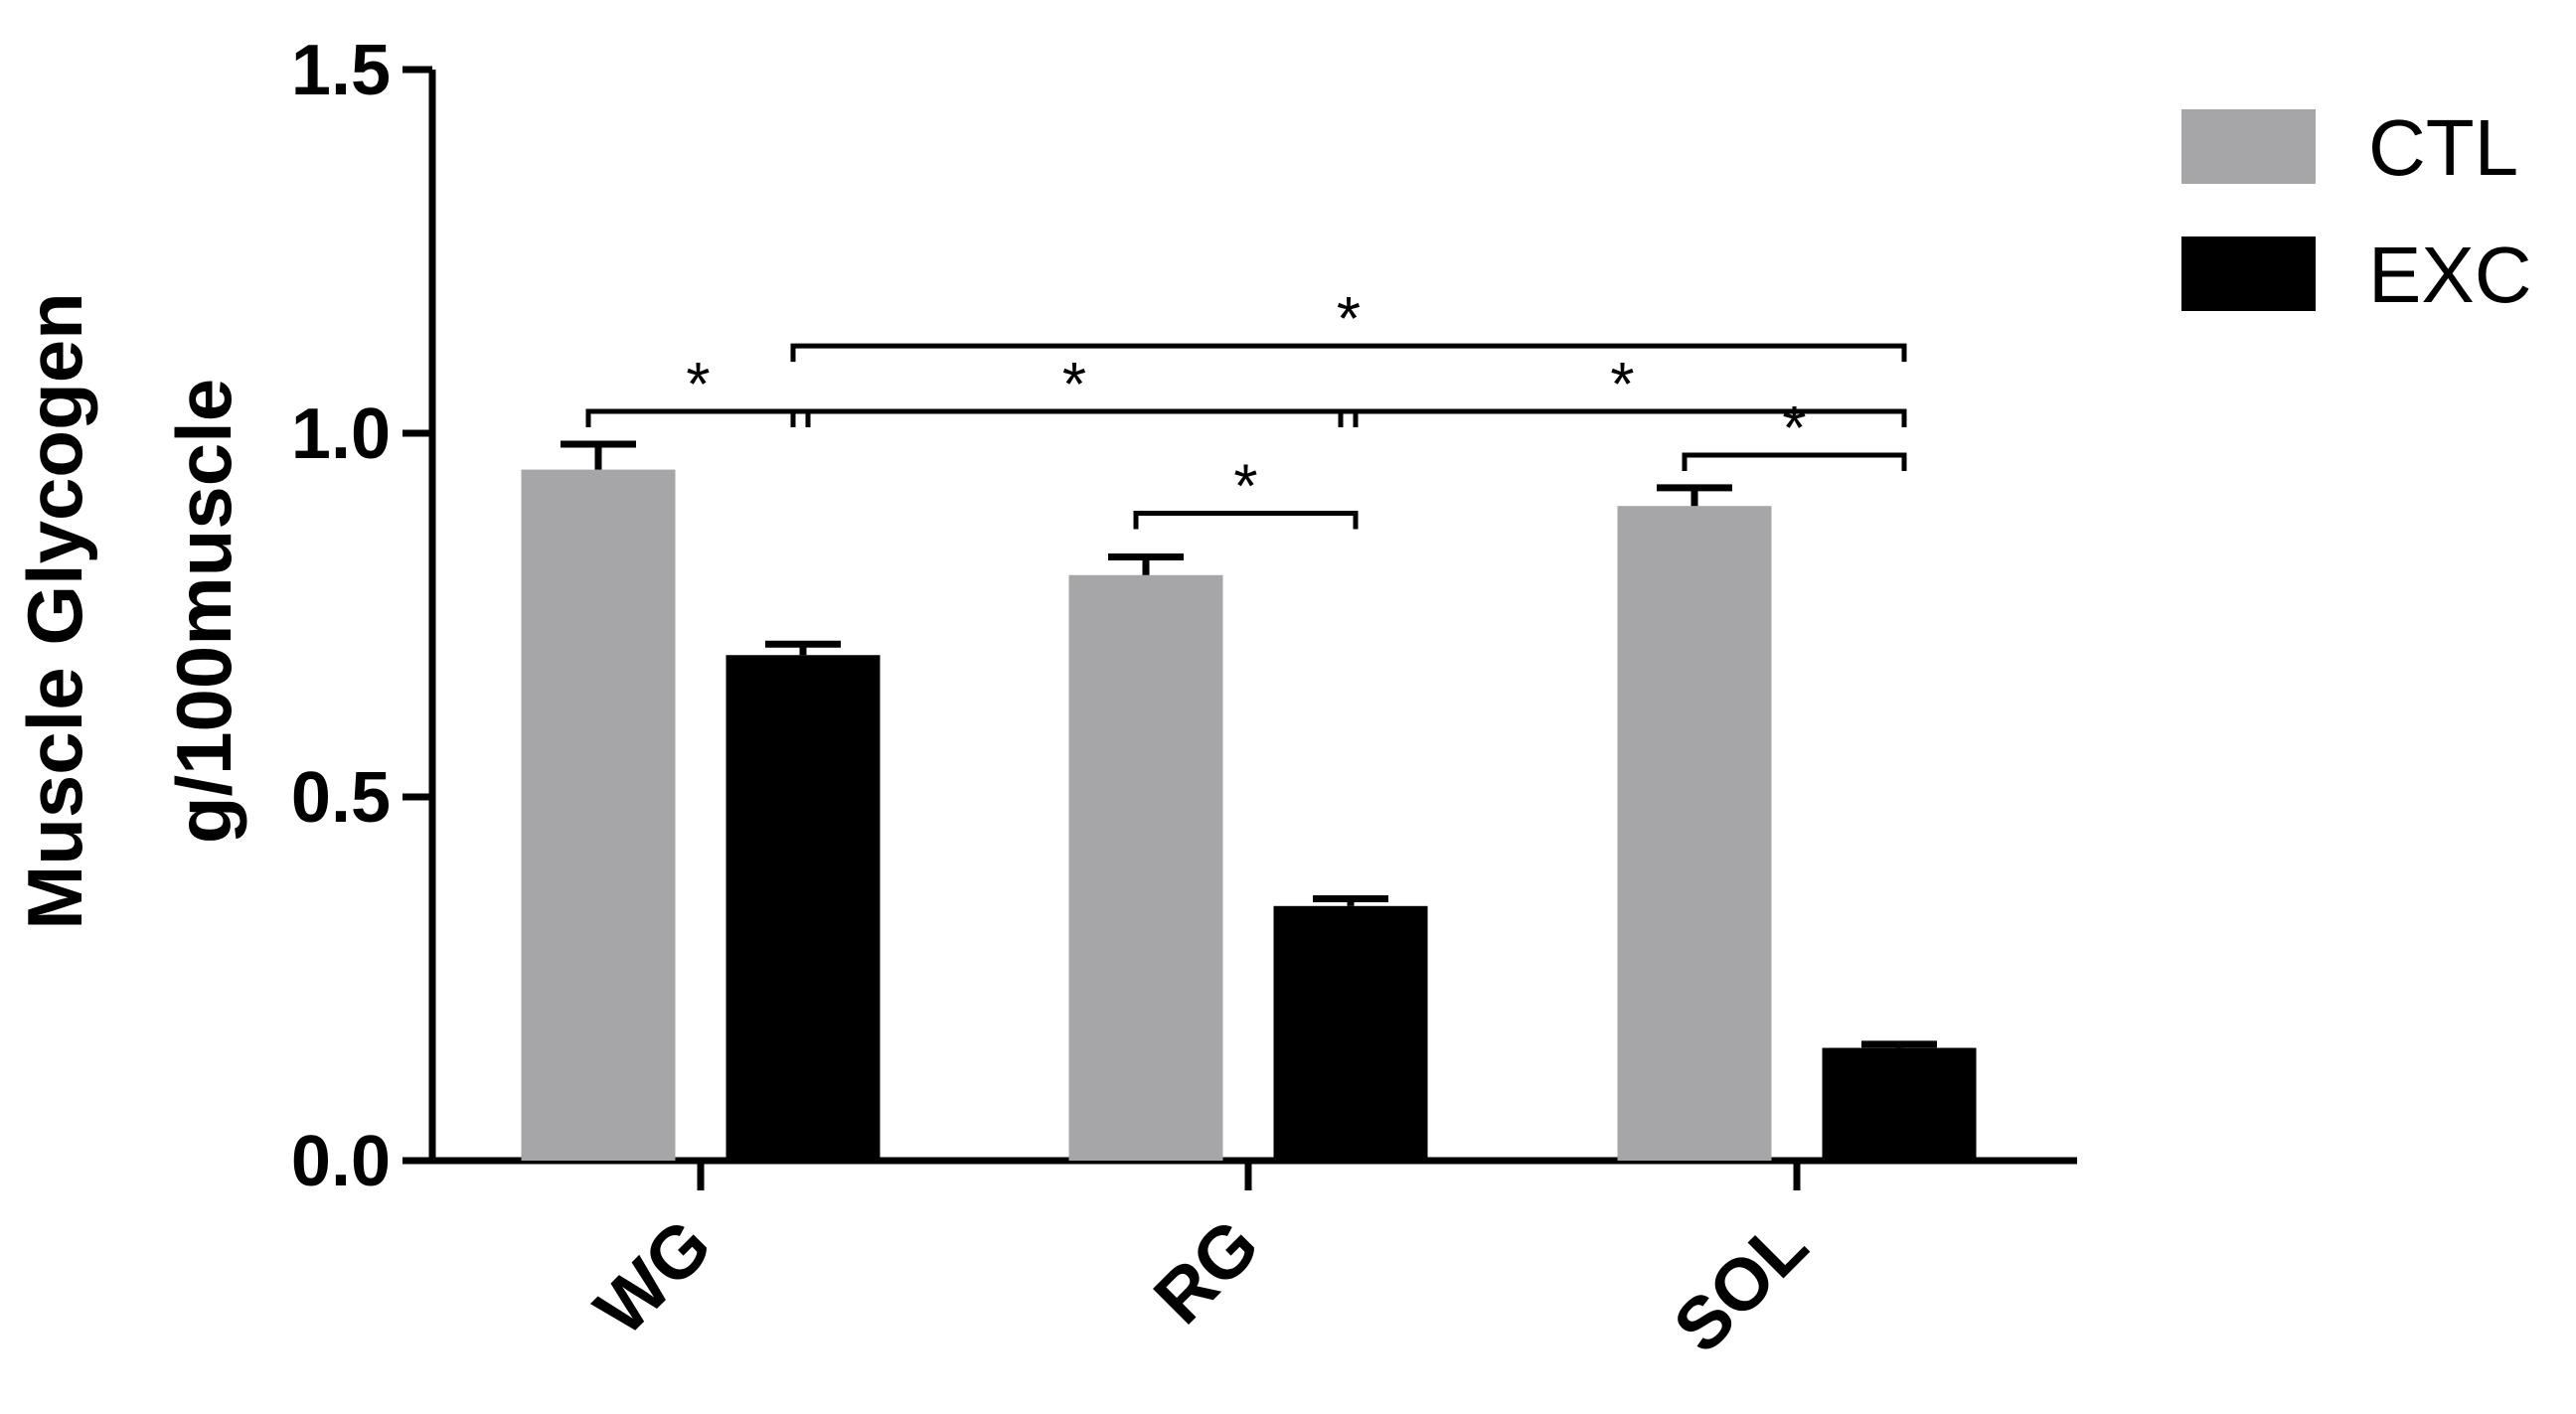 The width and height of the screenshot is (2576, 1414). I want to click on bar-ctl-rg, so click(1145, 867).